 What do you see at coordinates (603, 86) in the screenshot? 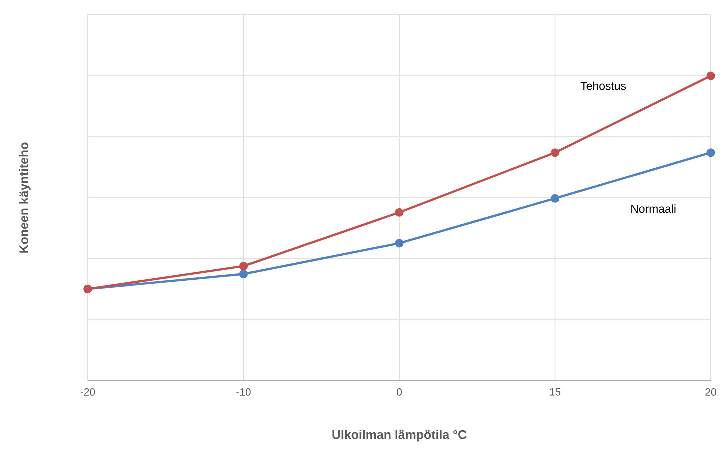
I see `text: Tehostus` at bounding box center [603, 86].